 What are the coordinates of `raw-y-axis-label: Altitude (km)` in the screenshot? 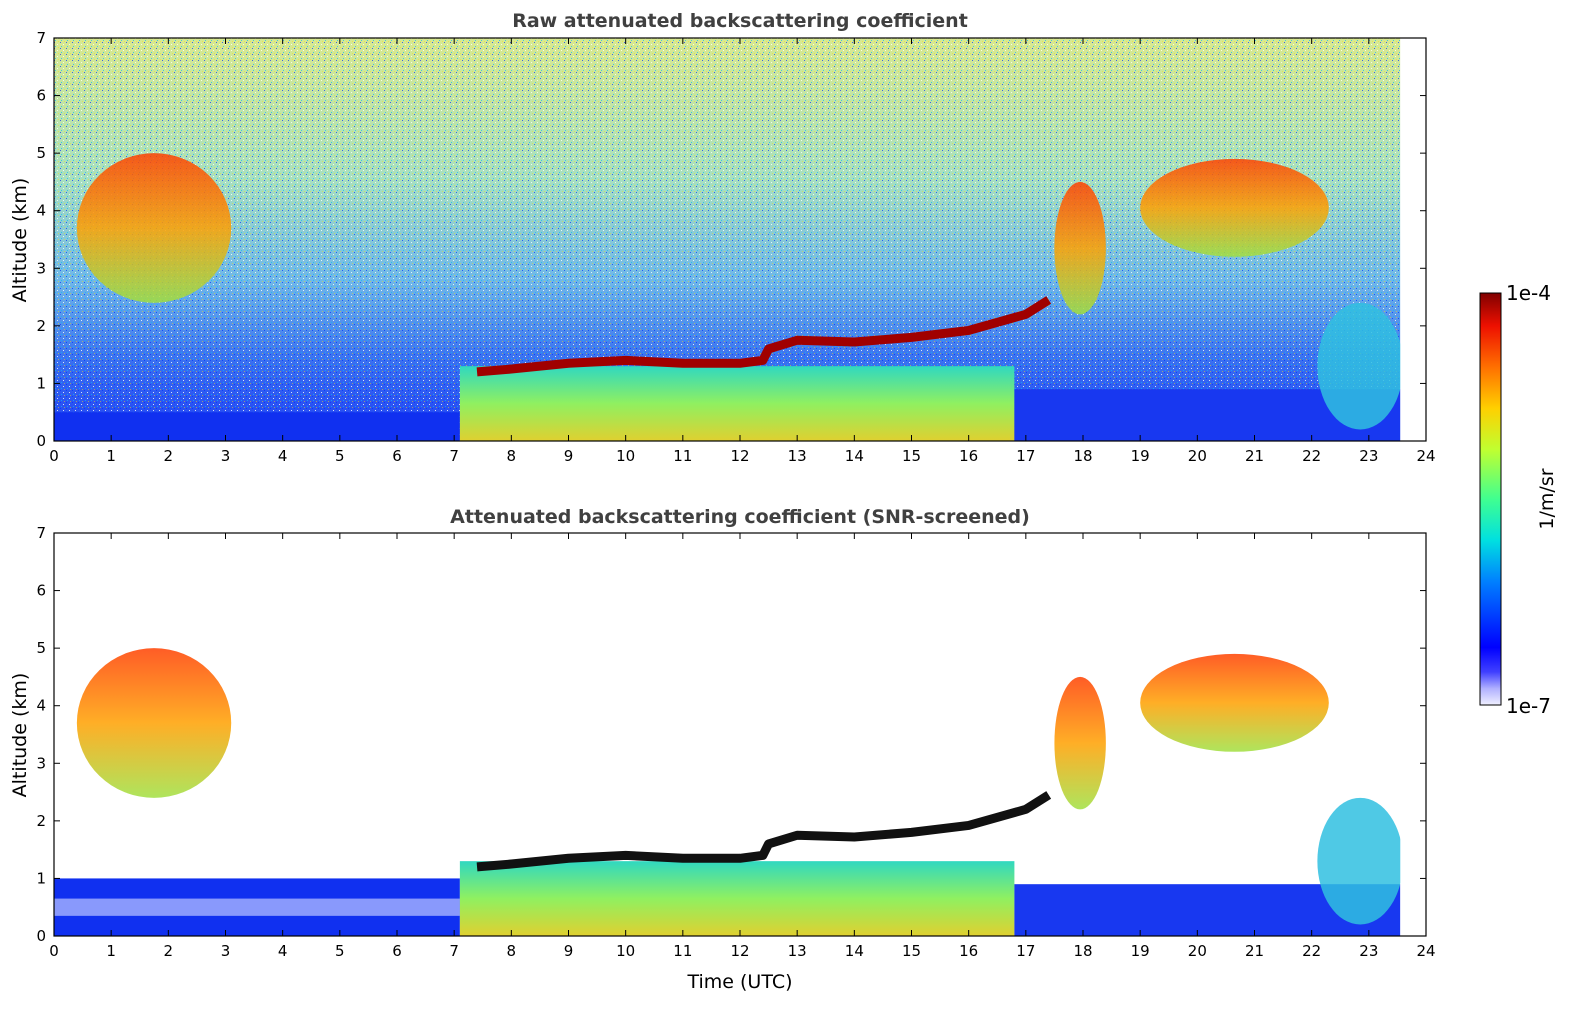 It's located at (20, 240).